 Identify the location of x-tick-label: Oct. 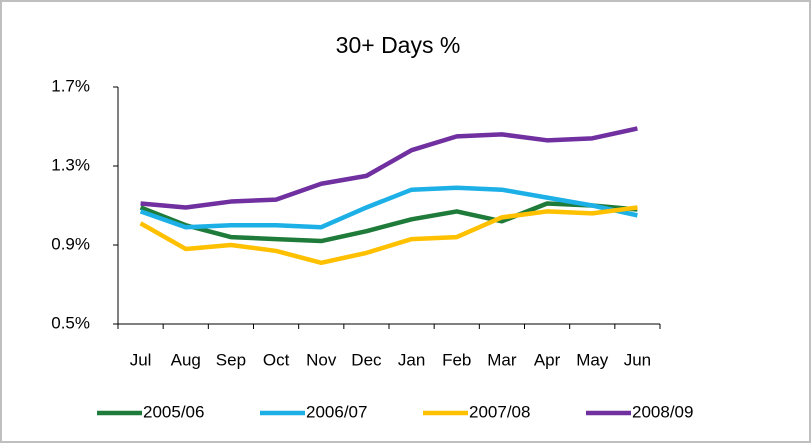
(276, 359).